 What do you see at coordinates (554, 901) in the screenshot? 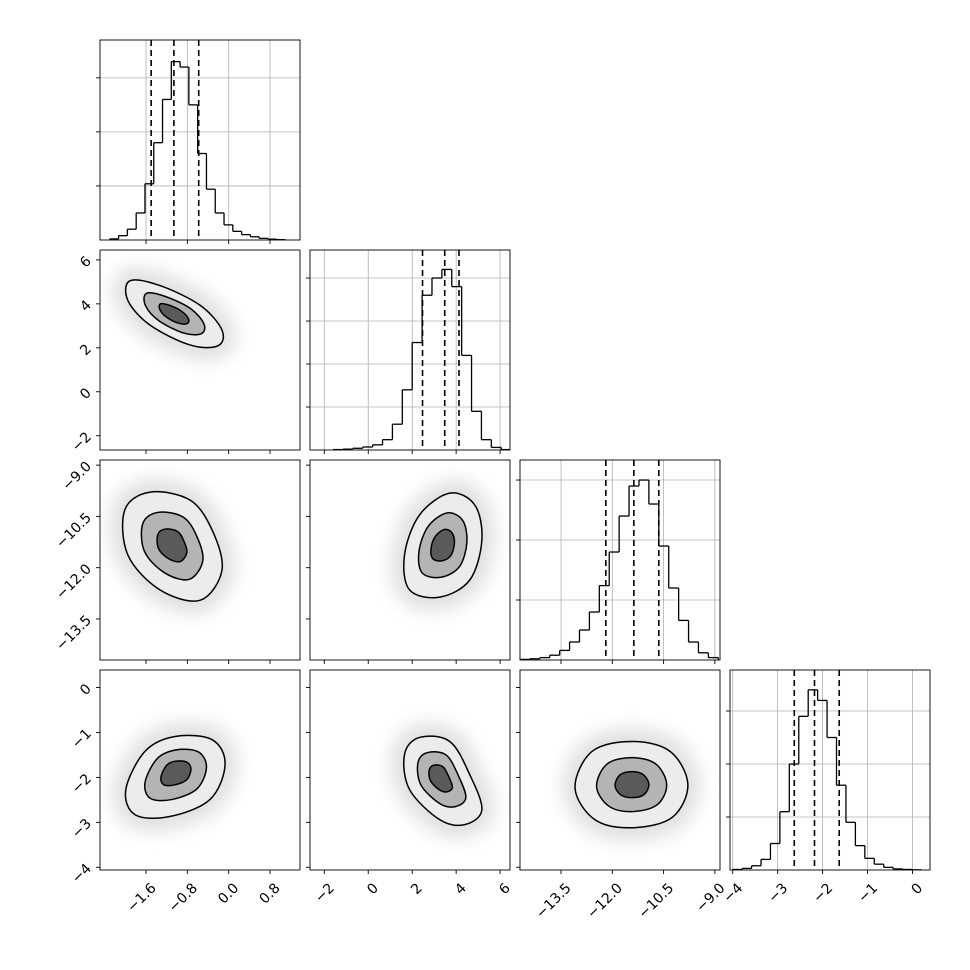
I see `x-tick-label: −13.5` at bounding box center [554, 901].